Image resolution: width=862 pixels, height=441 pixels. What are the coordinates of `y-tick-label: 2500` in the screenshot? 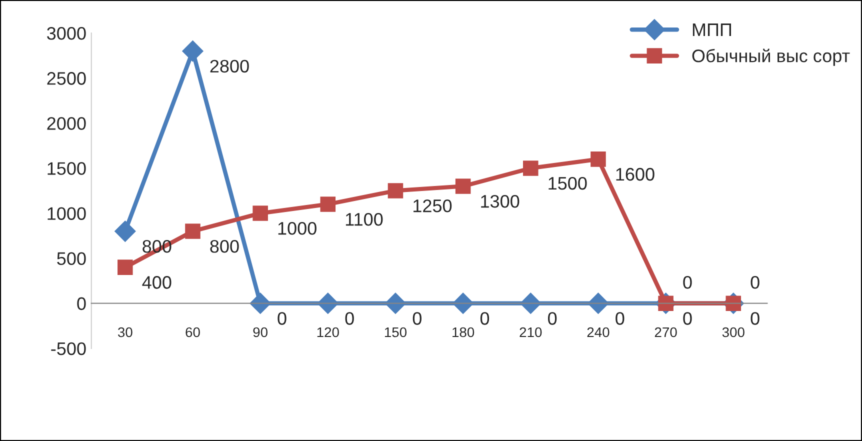 It's located at (66, 78).